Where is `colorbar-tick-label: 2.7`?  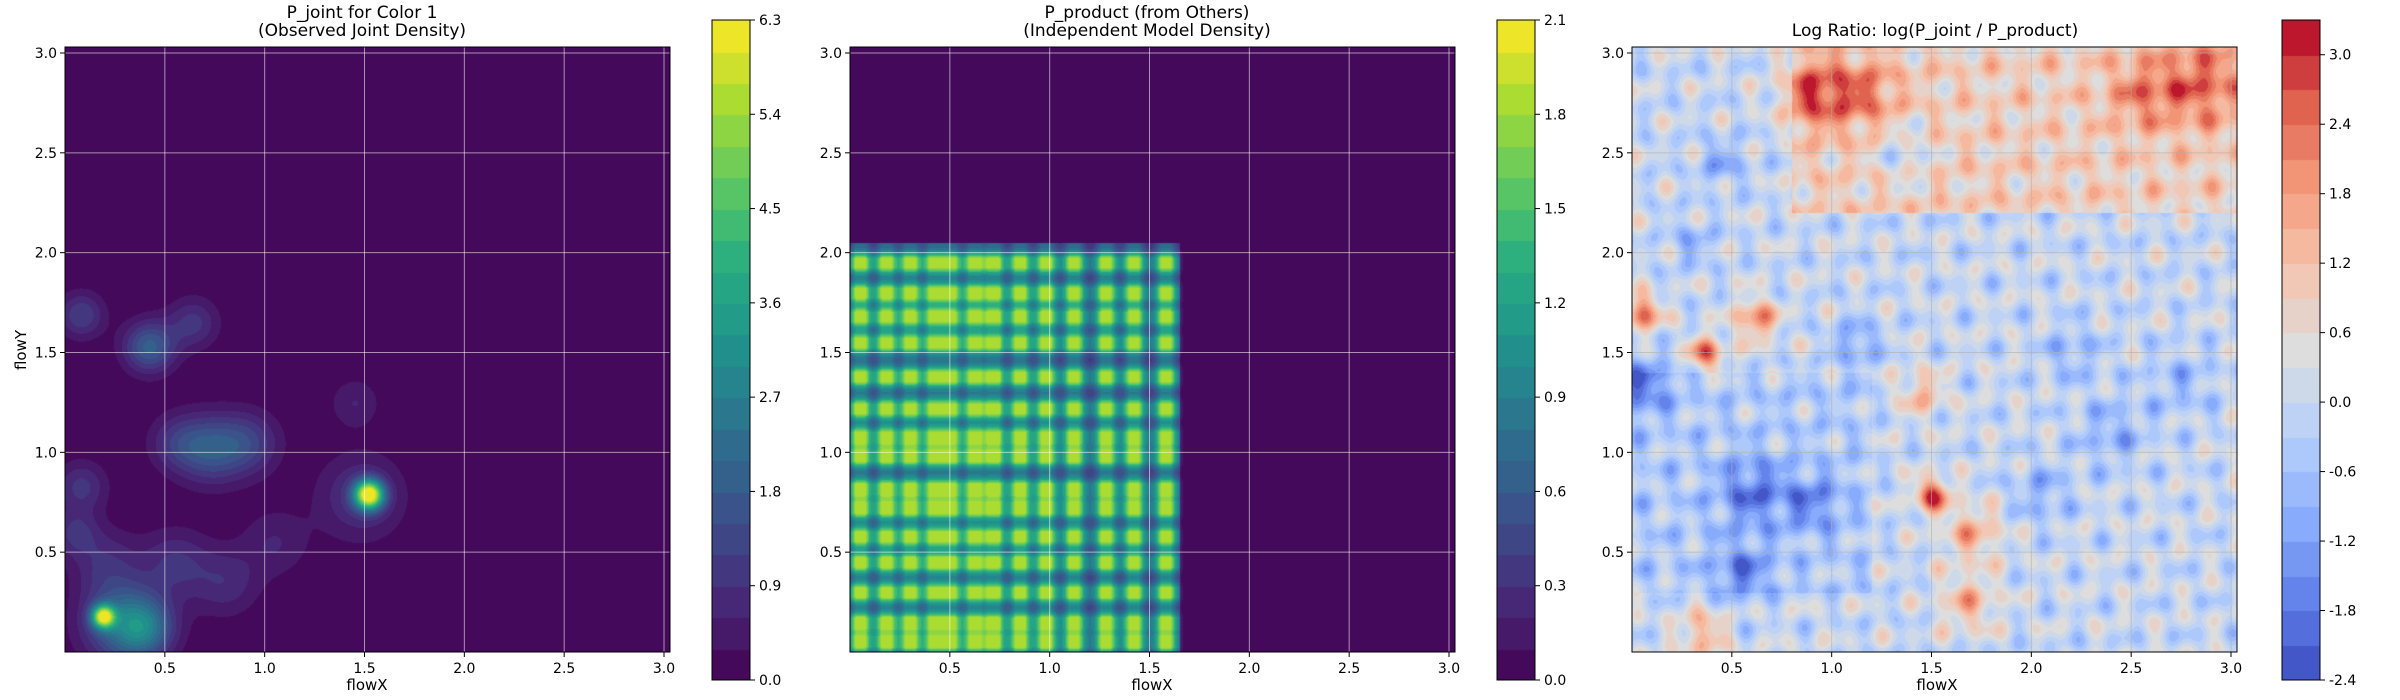 colorbar-tick-label: 2.7 is located at coordinates (770, 398).